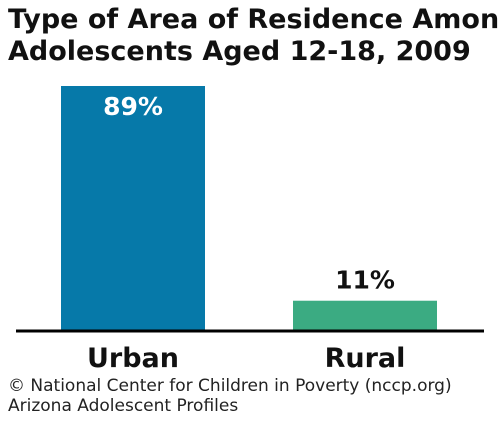  What do you see at coordinates (365, 280) in the screenshot?
I see `data-label-rural: 11%` at bounding box center [365, 280].